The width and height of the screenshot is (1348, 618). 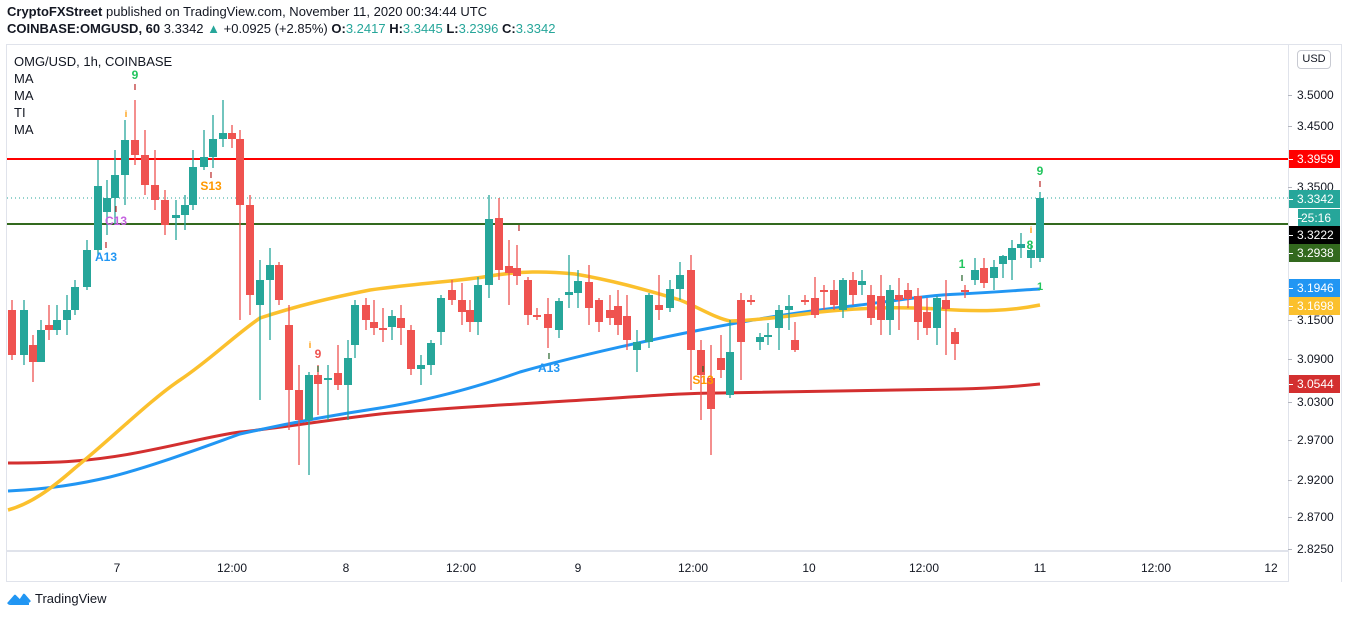 What do you see at coordinates (1314, 306) in the screenshot?
I see `ma-yellow-price-badge: 3.1698` at bounding box center [1314, 306].